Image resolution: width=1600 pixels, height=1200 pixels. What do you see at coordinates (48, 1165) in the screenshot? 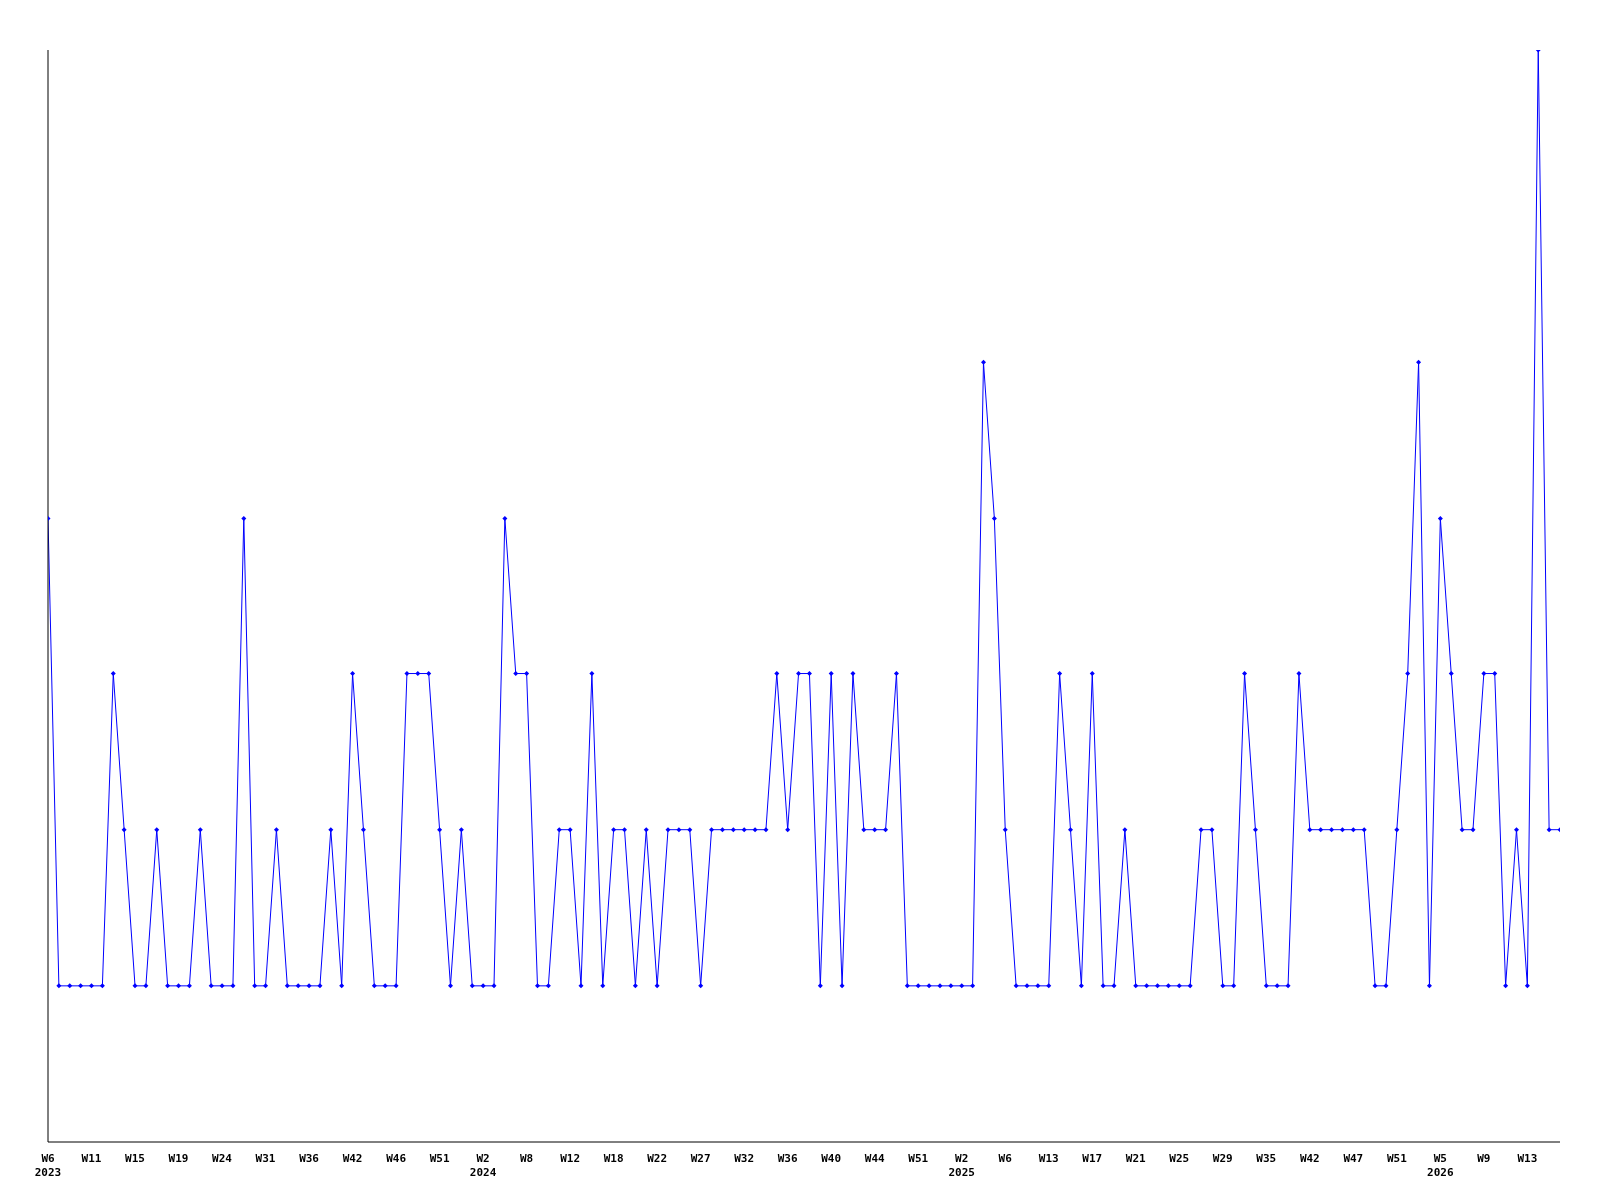
I see `x-tick-label: W6 2023` at bounding box center [48, 1165].